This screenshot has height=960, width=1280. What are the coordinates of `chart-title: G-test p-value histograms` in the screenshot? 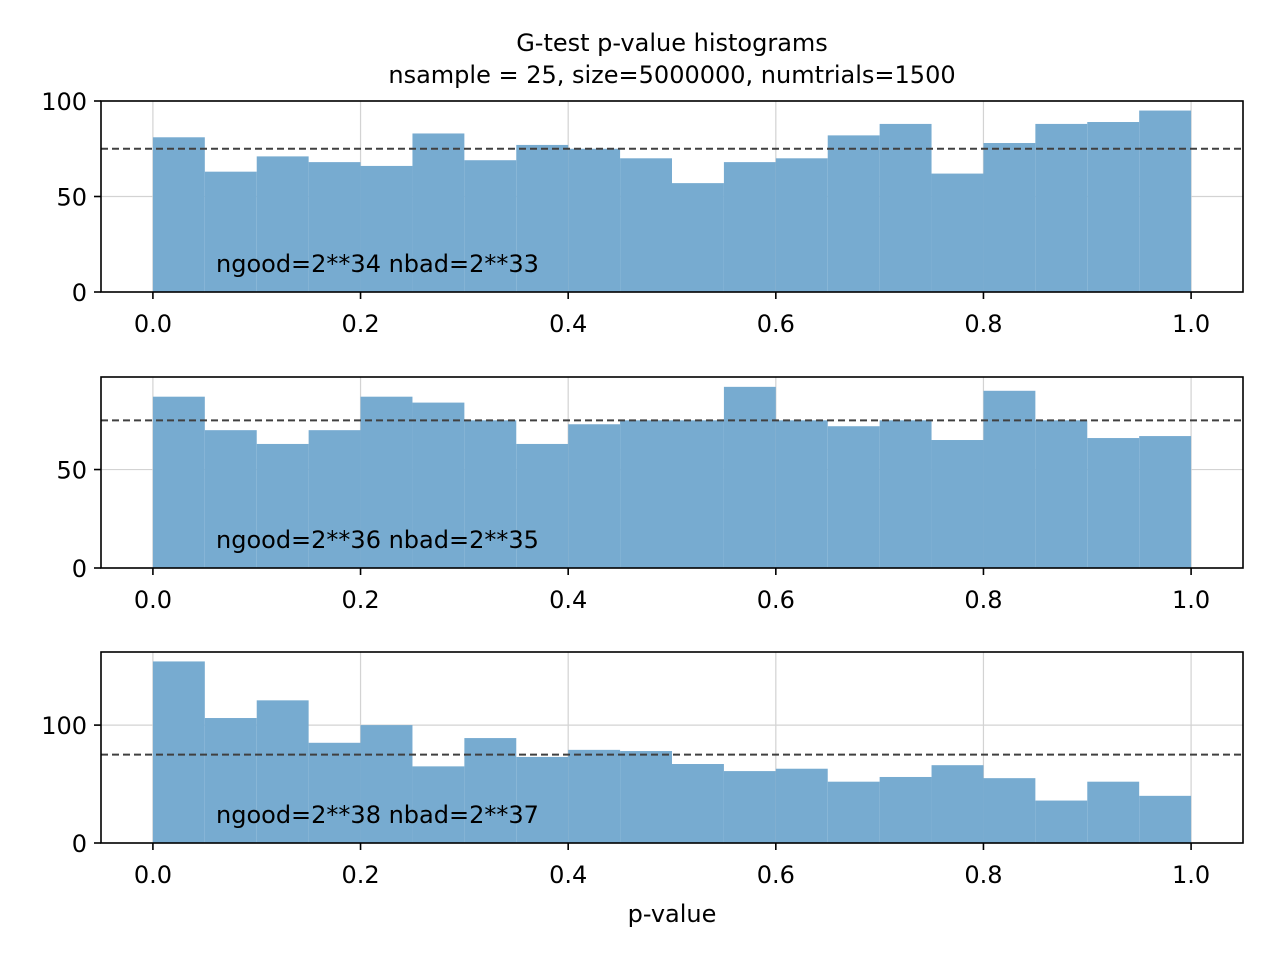 It's located at (672, 43).